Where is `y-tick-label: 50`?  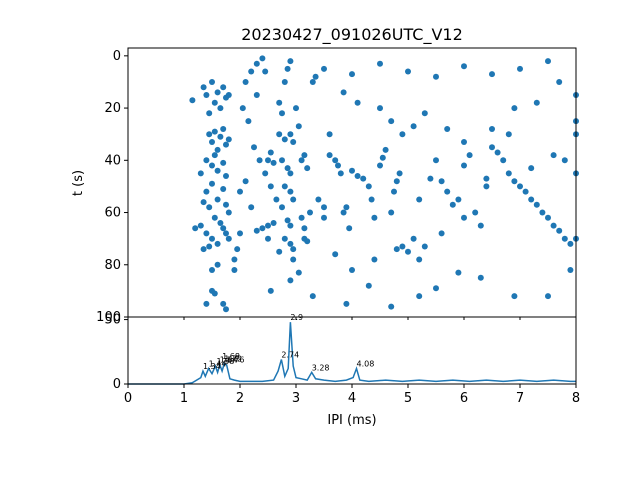 y-tick-label: 50 is located at coordinates (112, 320).